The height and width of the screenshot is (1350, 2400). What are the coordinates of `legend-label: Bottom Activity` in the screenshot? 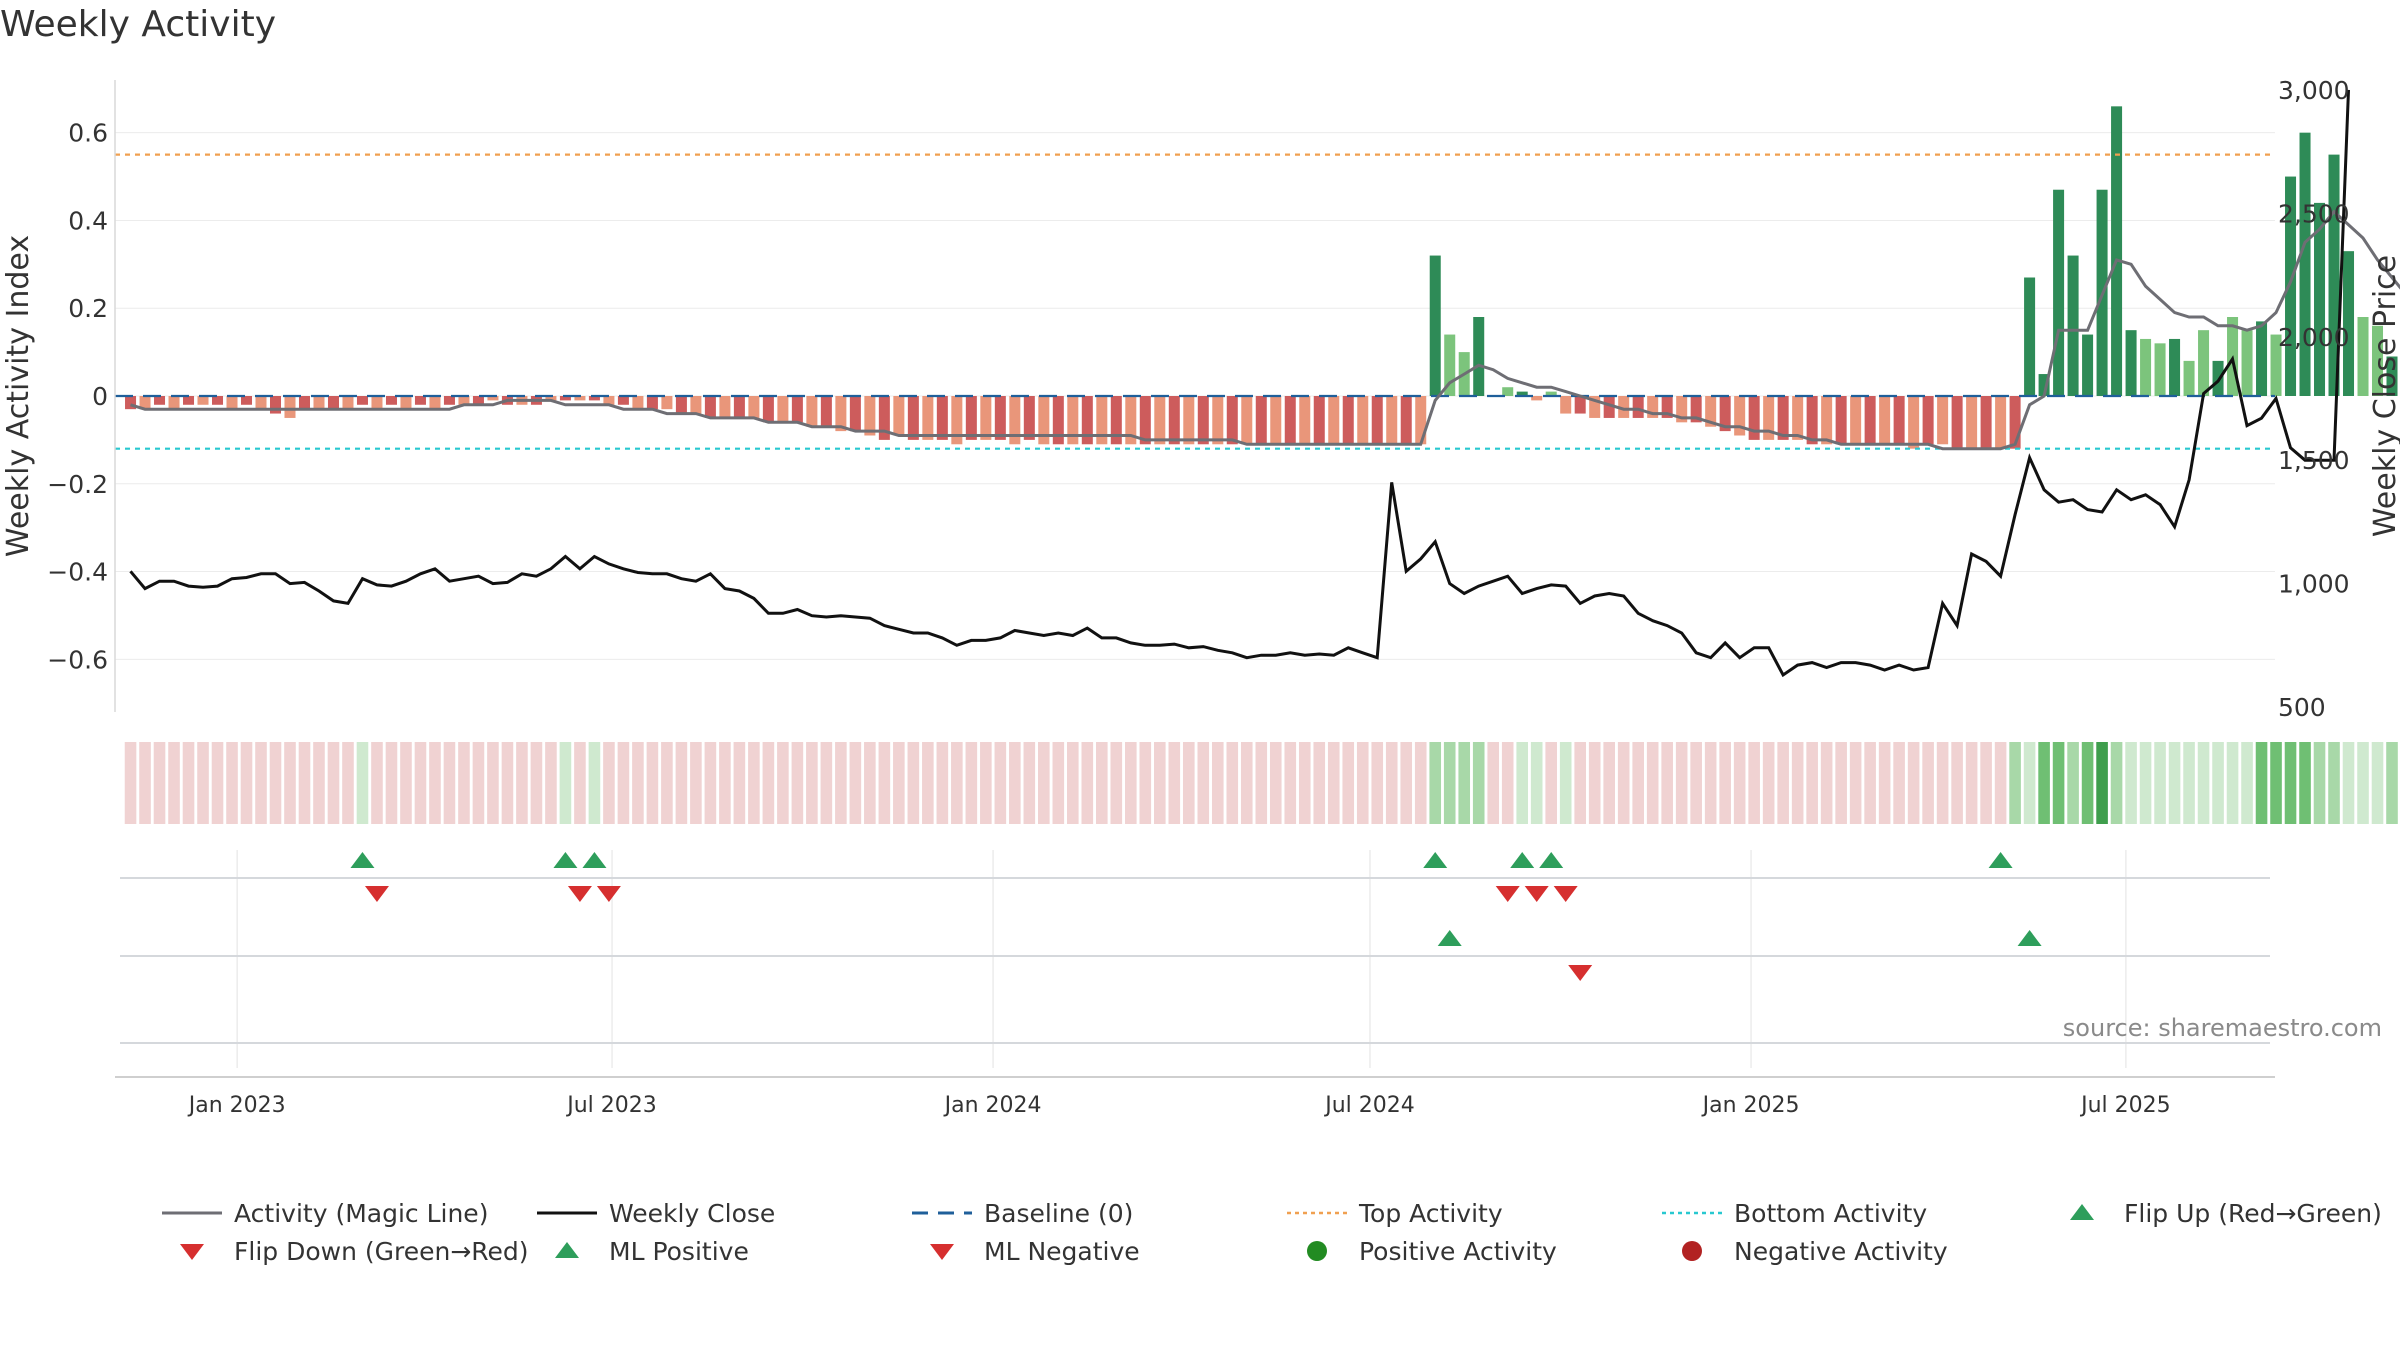 It's located at (1831, 1213).